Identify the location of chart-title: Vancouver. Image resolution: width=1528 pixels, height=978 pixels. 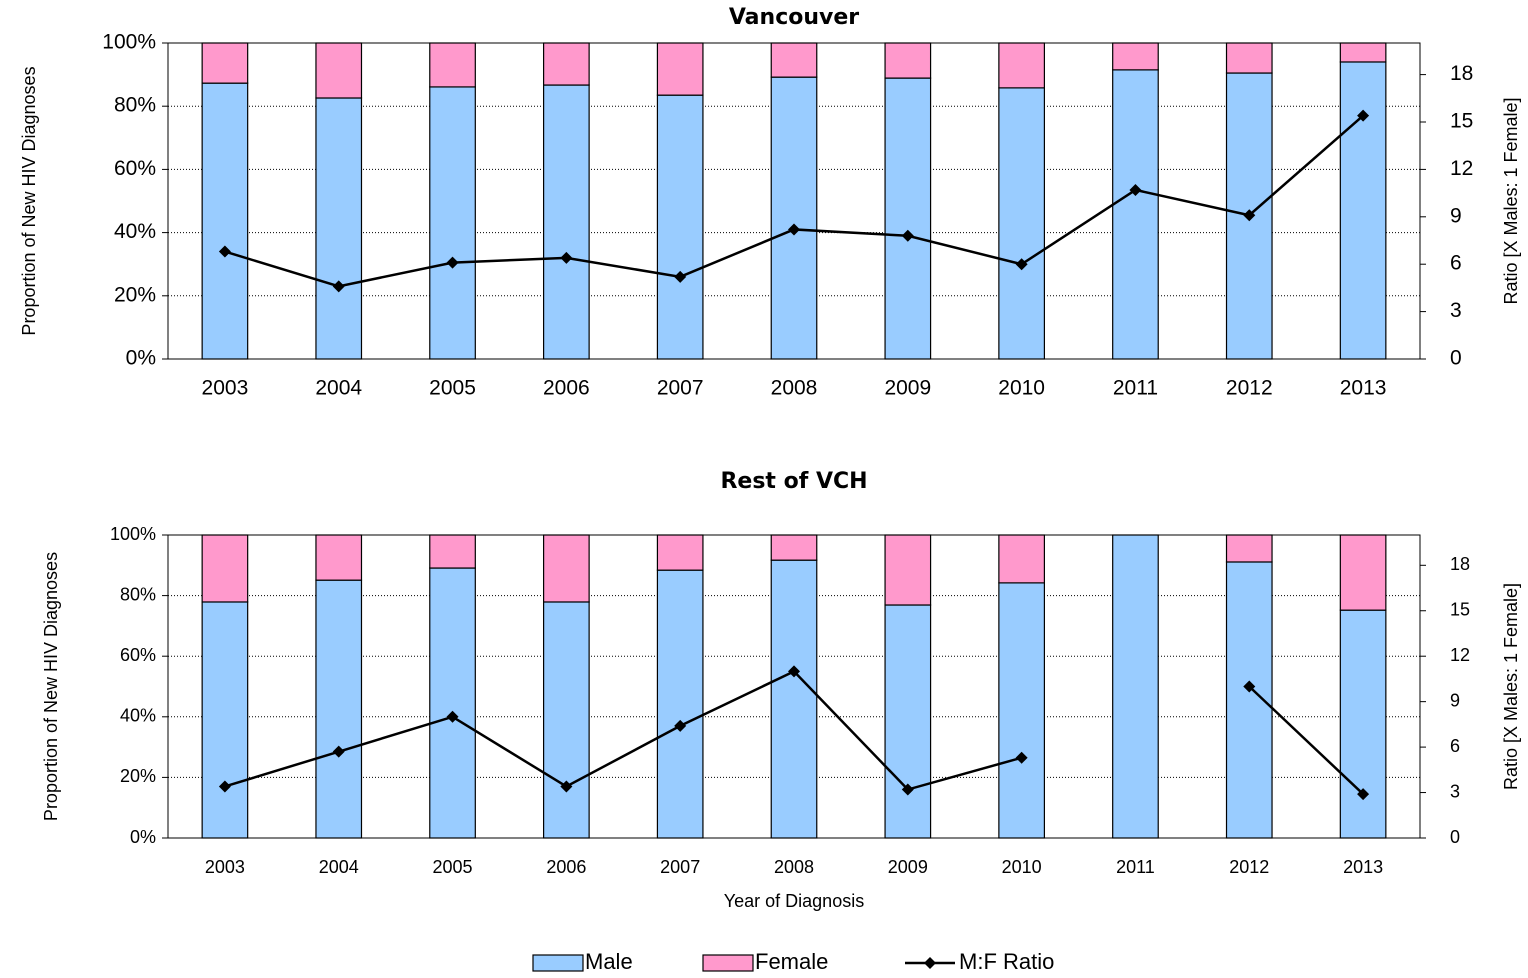
(794, 17).